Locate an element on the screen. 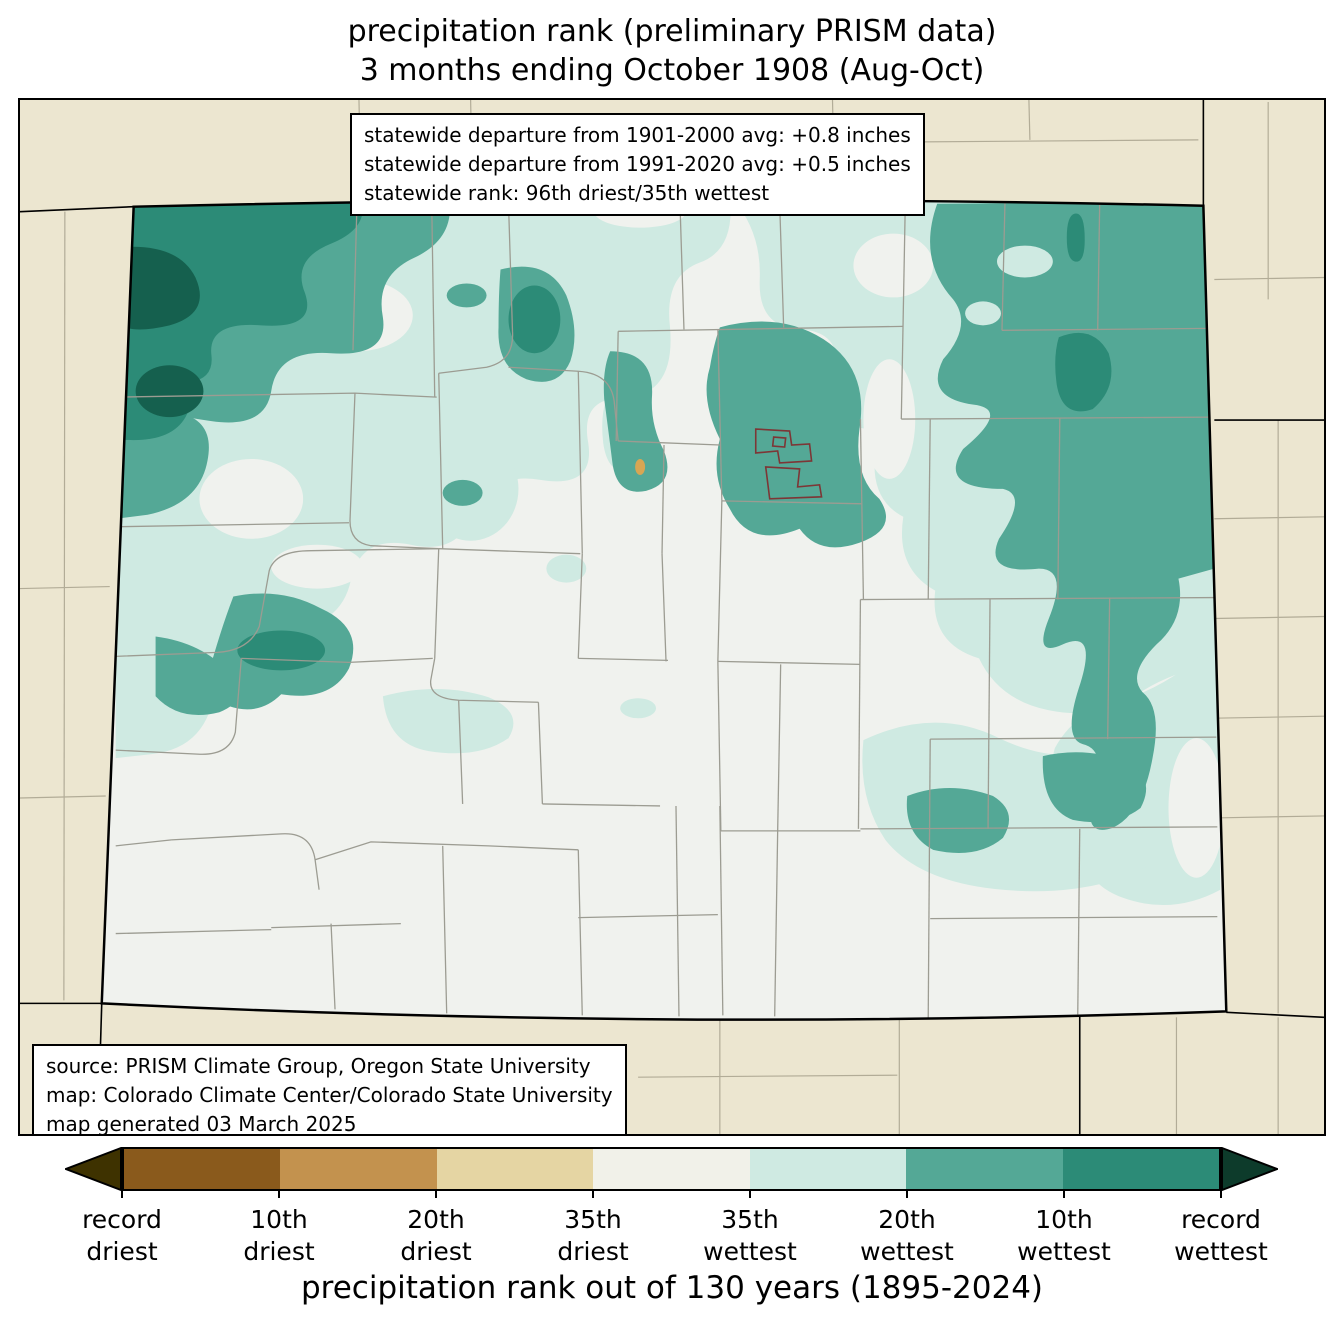  colorbar-label-35th-wettest: 35th wettest is located at coordinates (750, 1235).